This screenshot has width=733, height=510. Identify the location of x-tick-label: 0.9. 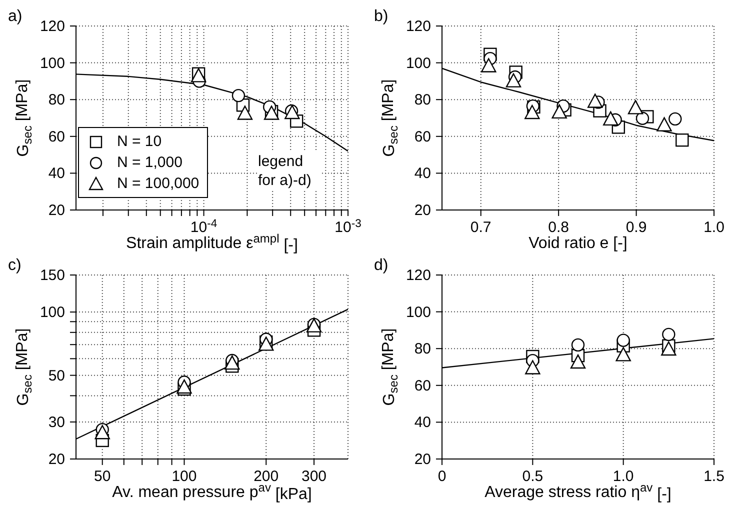
(636, 227).